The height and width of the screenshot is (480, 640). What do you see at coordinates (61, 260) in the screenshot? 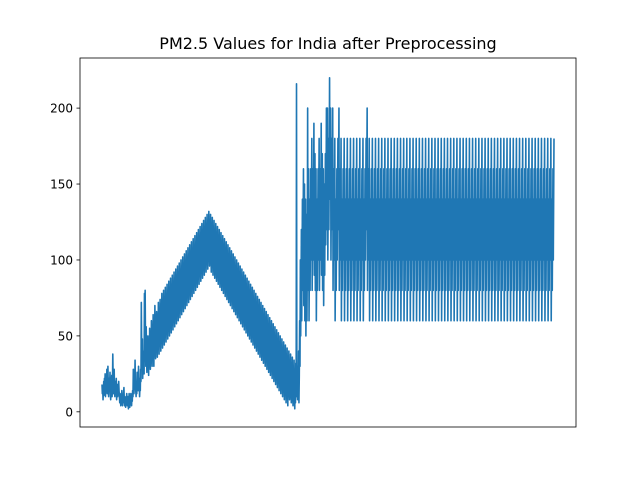
I see `y-tick-label: 100` at bounding box center [61, 260].